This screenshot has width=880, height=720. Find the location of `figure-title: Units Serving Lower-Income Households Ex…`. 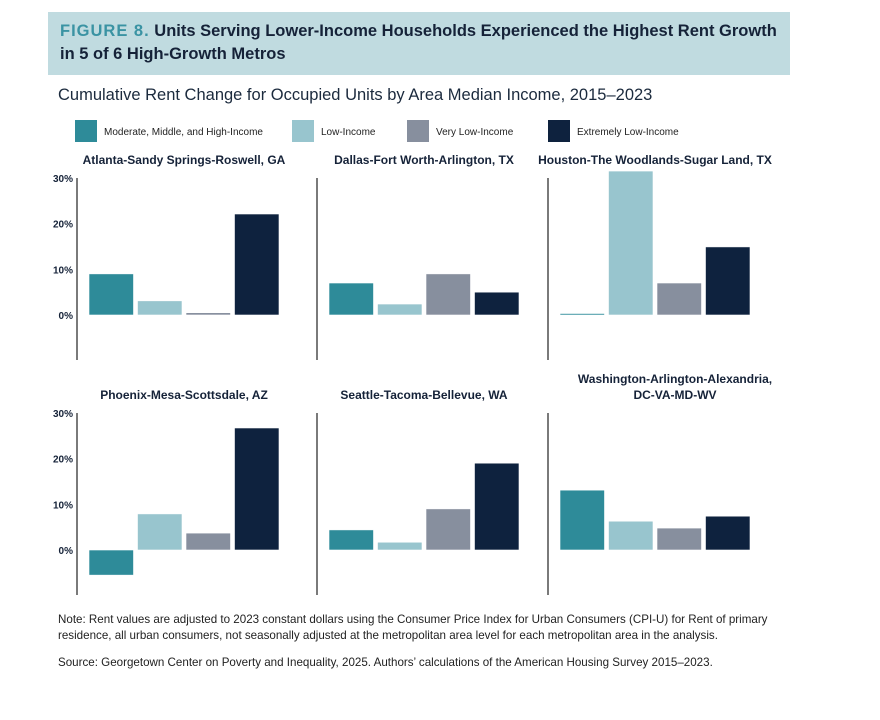

figure-title: Units Serving Lower-Income Households Ex… is located at coordinates (418, 42).